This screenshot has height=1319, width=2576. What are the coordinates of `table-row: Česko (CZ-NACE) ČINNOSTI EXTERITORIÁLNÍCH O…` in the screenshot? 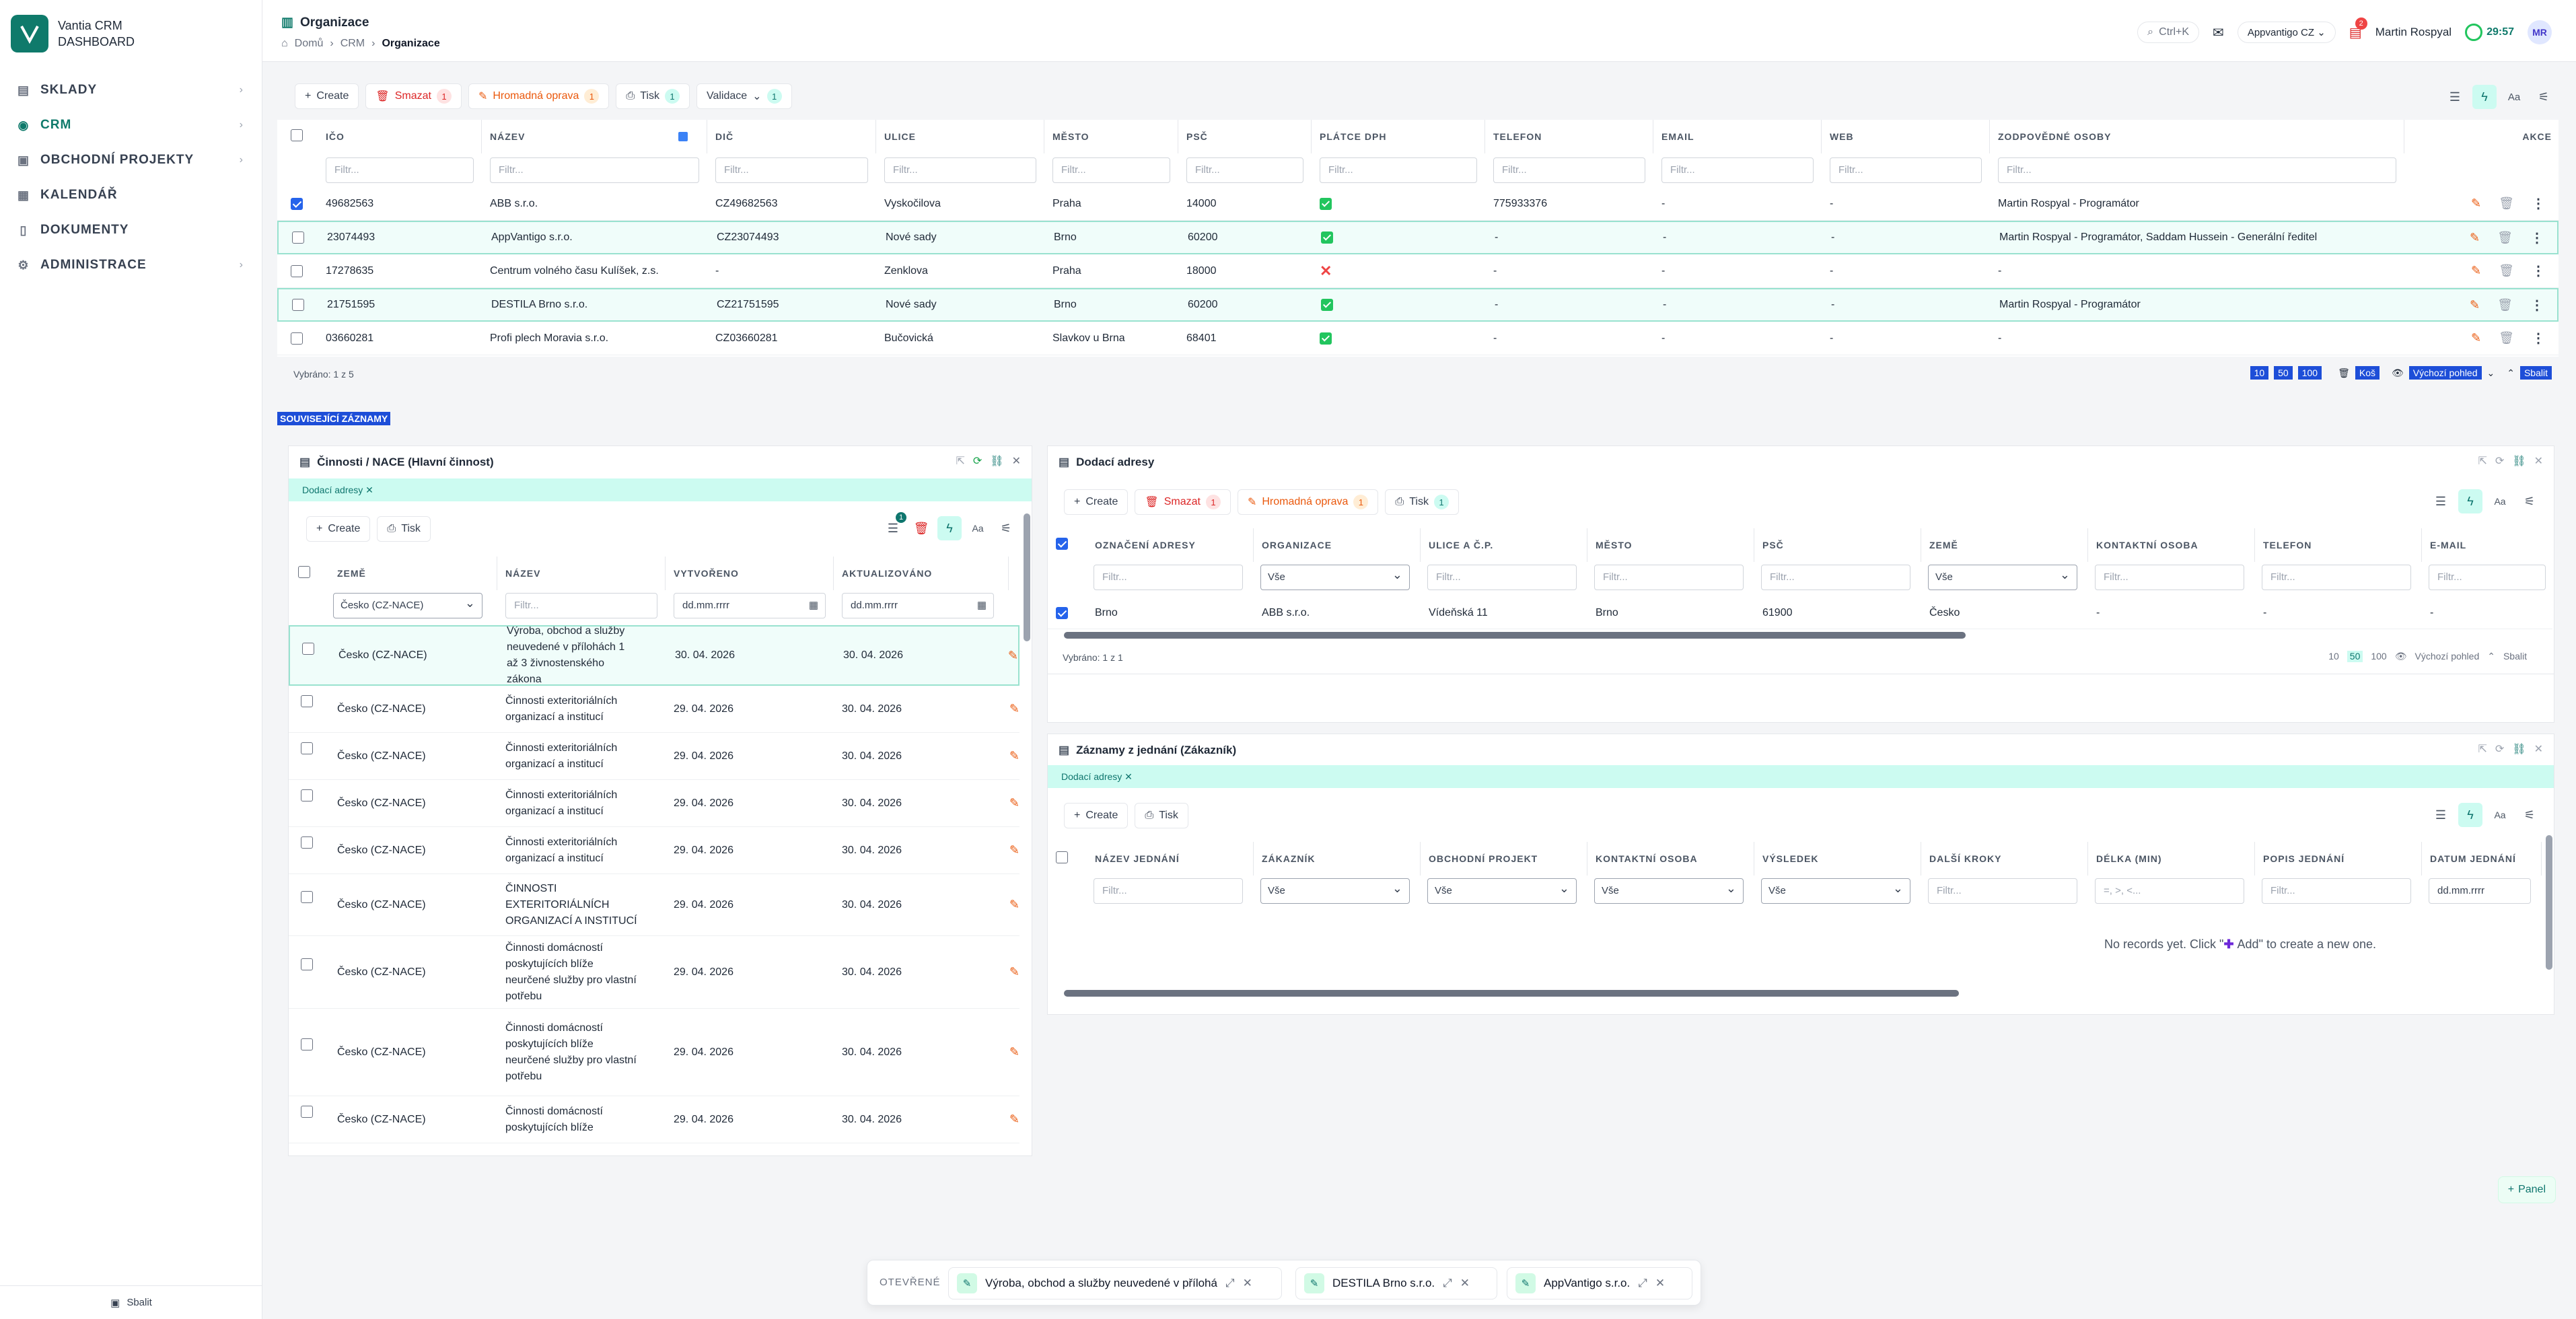 It's located at (654, 905).